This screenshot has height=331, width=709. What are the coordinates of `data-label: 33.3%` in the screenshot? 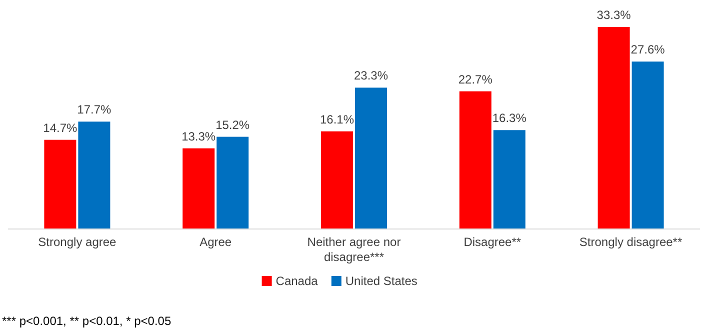 It's located at (614, 15).